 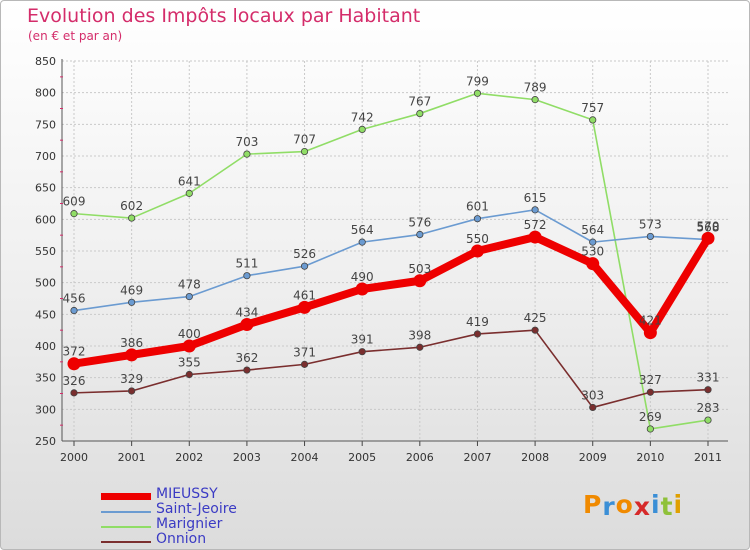 I want to click on legend-label: MIEUSSY, so click(x=187, y=494).